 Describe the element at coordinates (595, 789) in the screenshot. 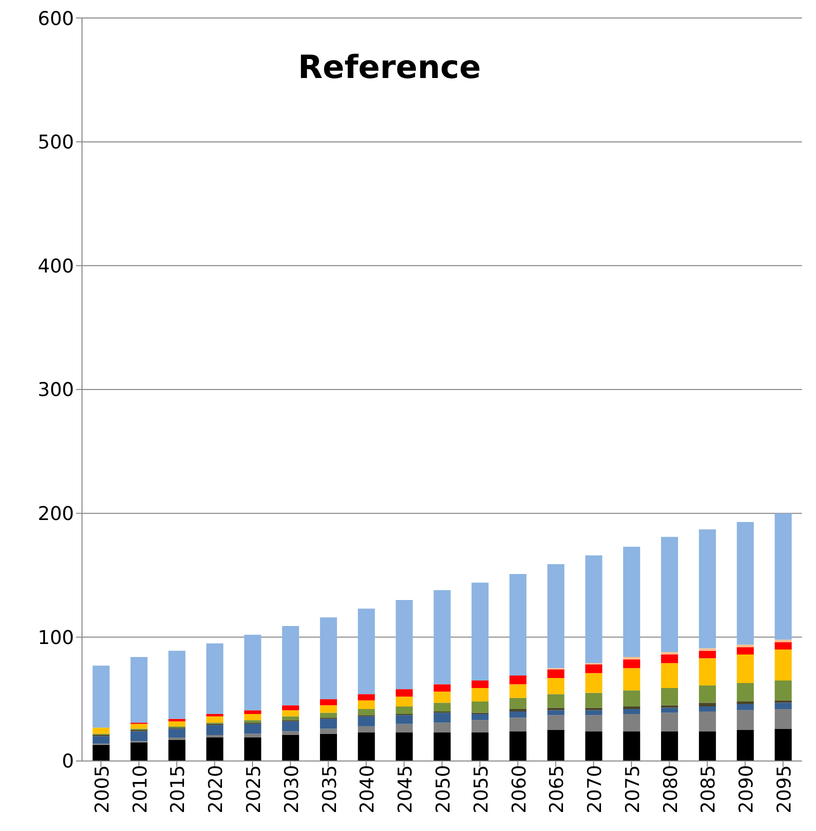

I see `x-tick-label: 2070` at that location.